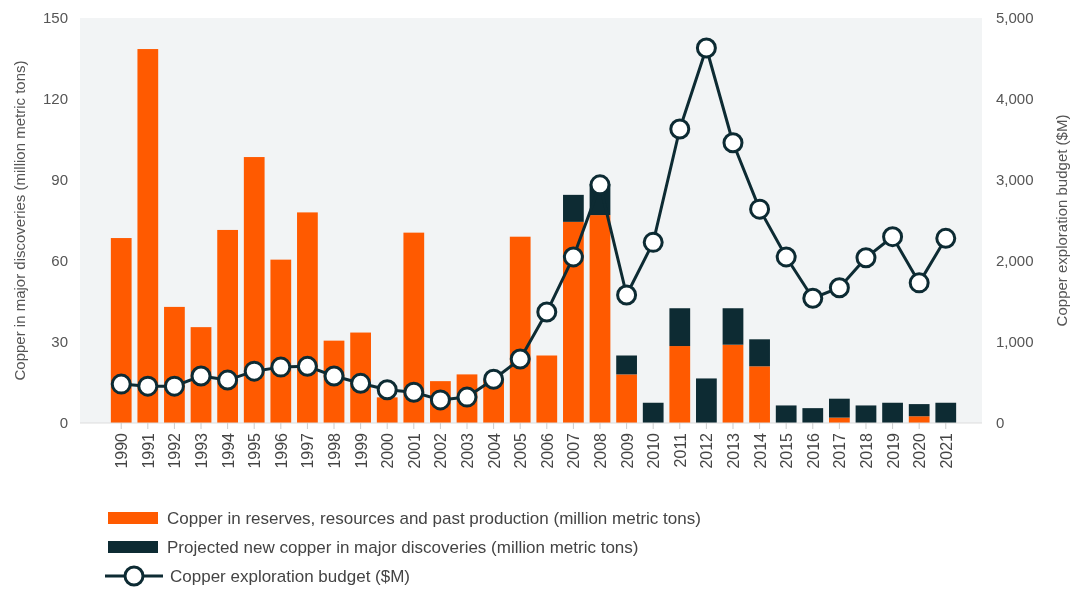 The image size is (1087, 593). I want to click on x-tick-label: 2007, so click(574, 450).